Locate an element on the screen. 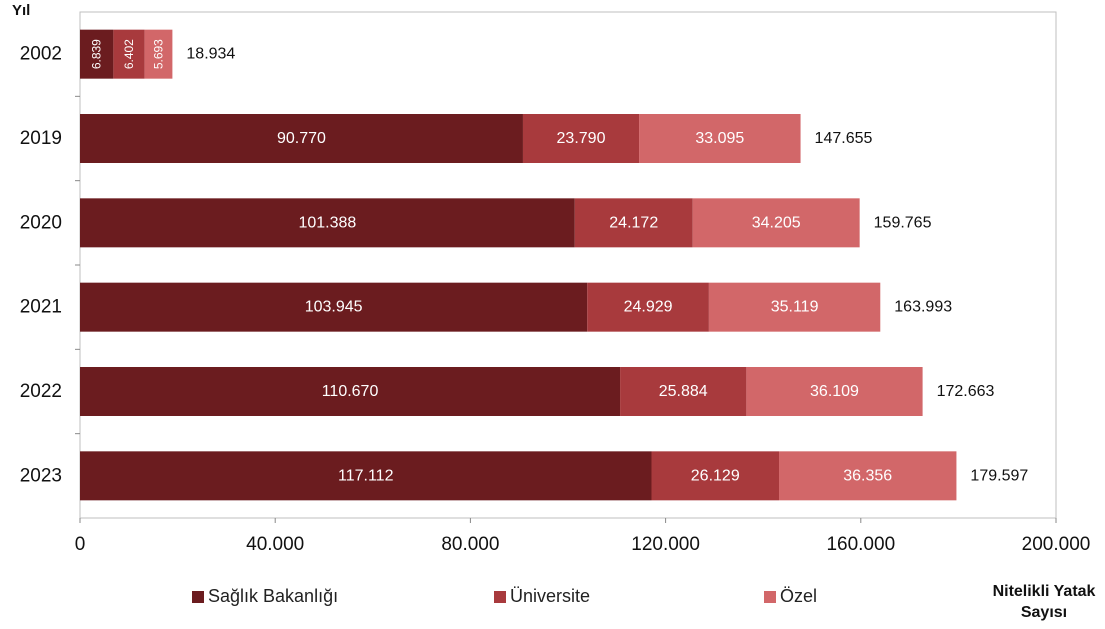 The width and height of the screenshot is (1105, 629). legend-label-saglik: Sağlık Bakanlığı is located at coordinates (273, 596).